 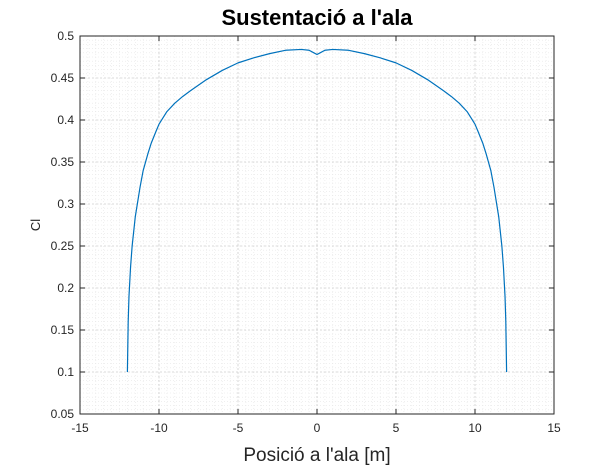 I want to click on y-tick-label: 0.35, so click(x=63, y=162).